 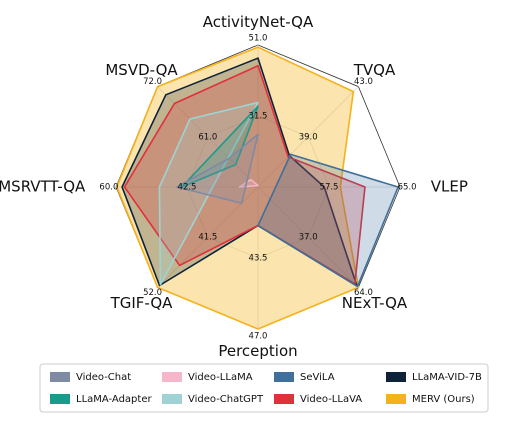 What do you see at coordinates (187, 188) in the screenshot?
I see `tick-label: 42.5` at bounding box center [187, 188].